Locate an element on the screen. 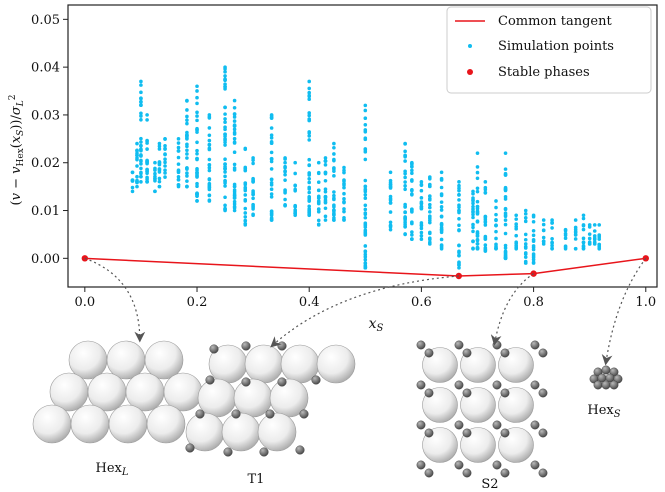 This screenshot has height=492, width=665. large-particle is located at coordinates (336, 364).